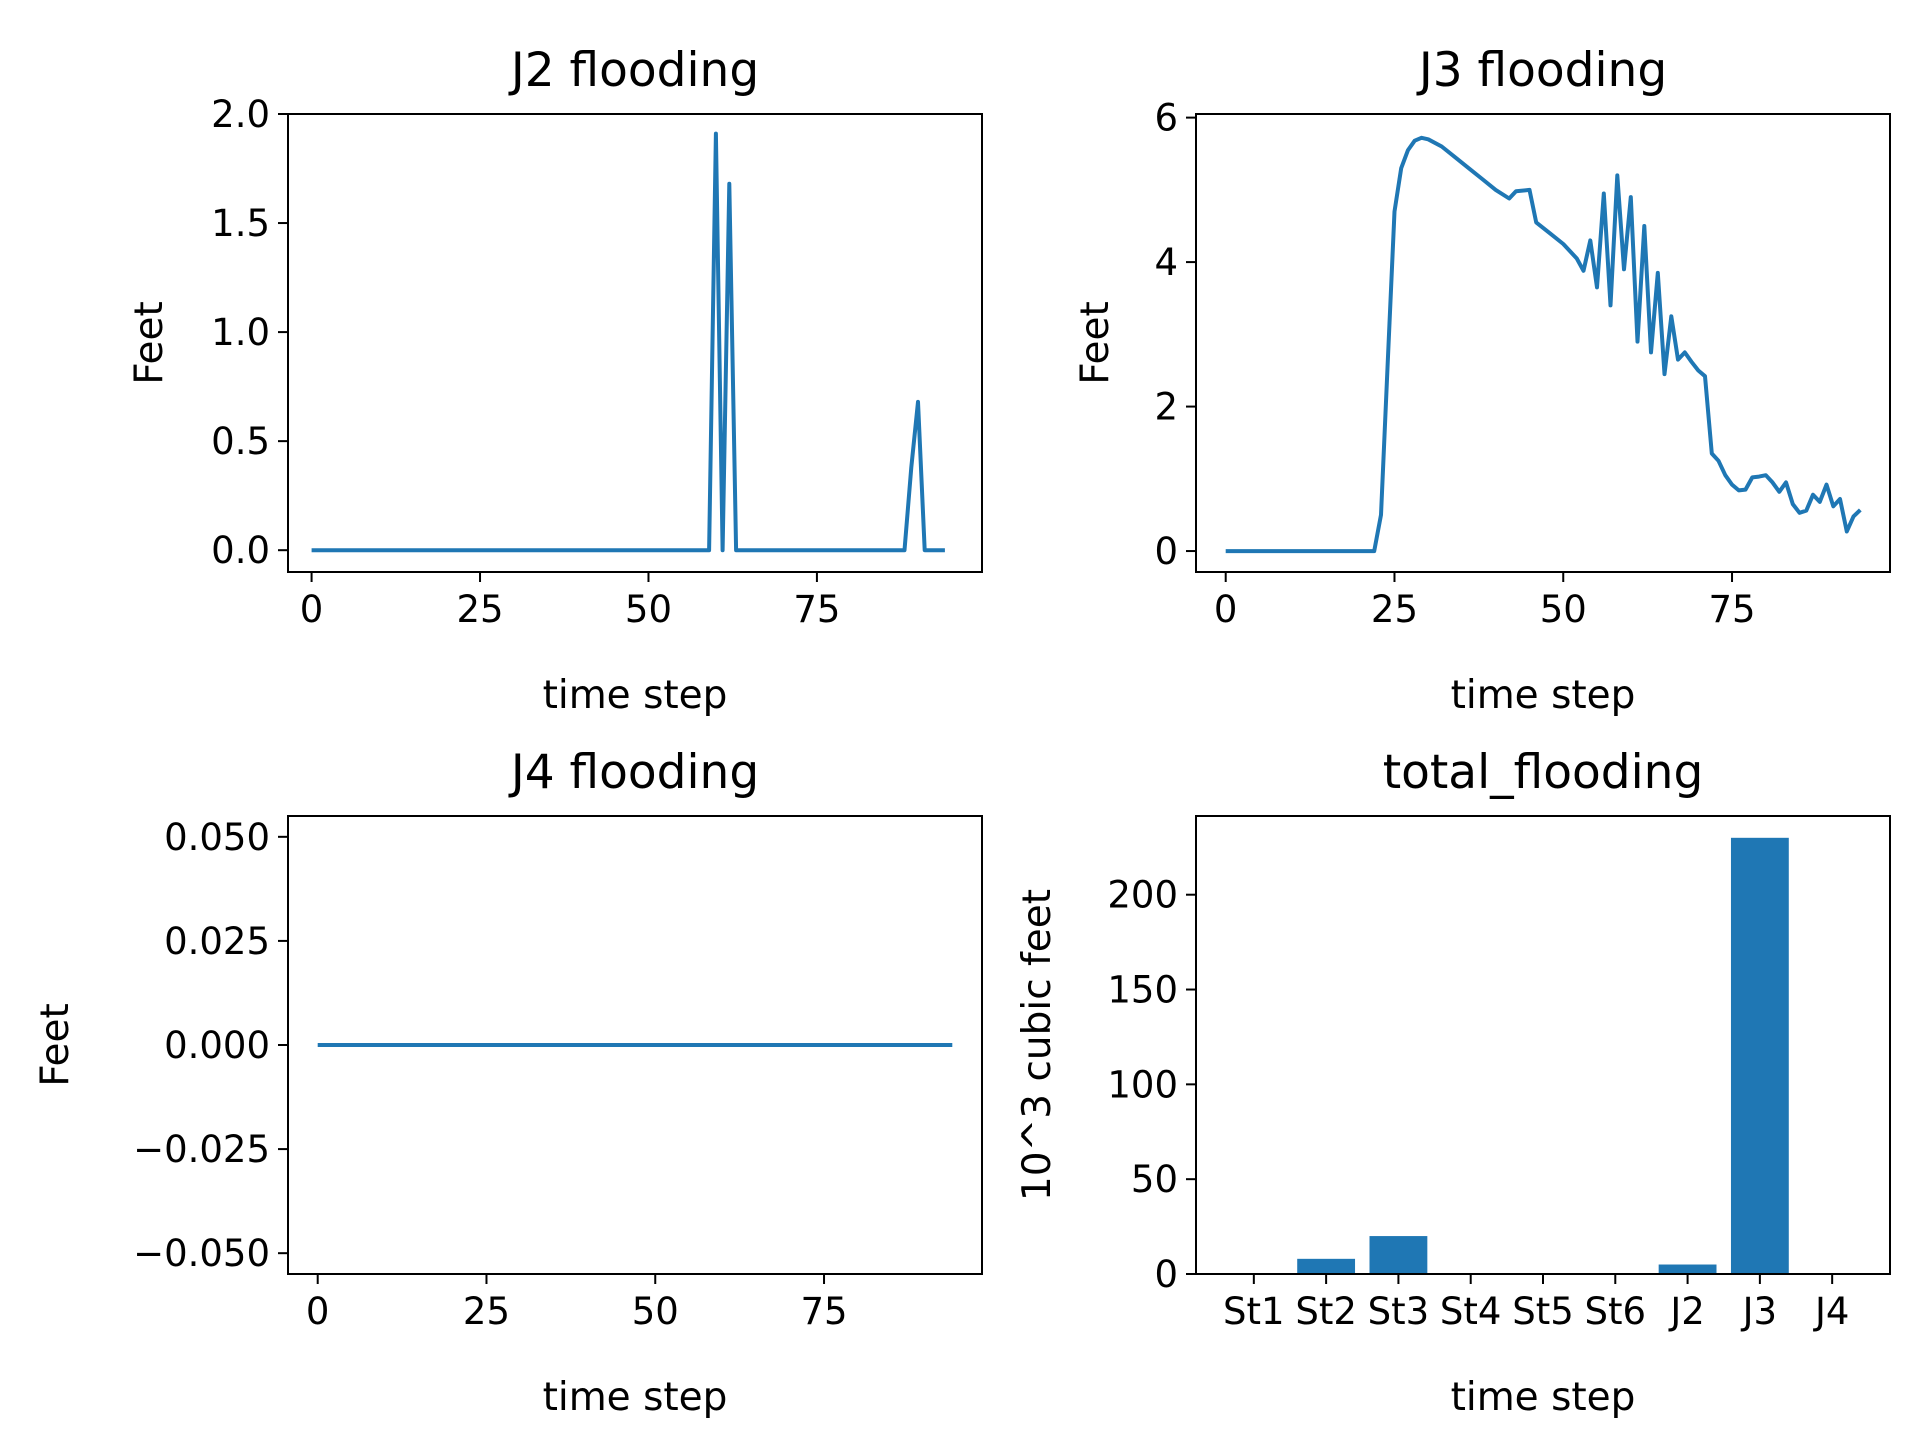 Image resolution: width=1920 pixels, height=1440 pixels. What do you see at coordinates (240, 114) in the screenshot?
I see `y-tick-label: 2.0` at bounding box center [240, 114].